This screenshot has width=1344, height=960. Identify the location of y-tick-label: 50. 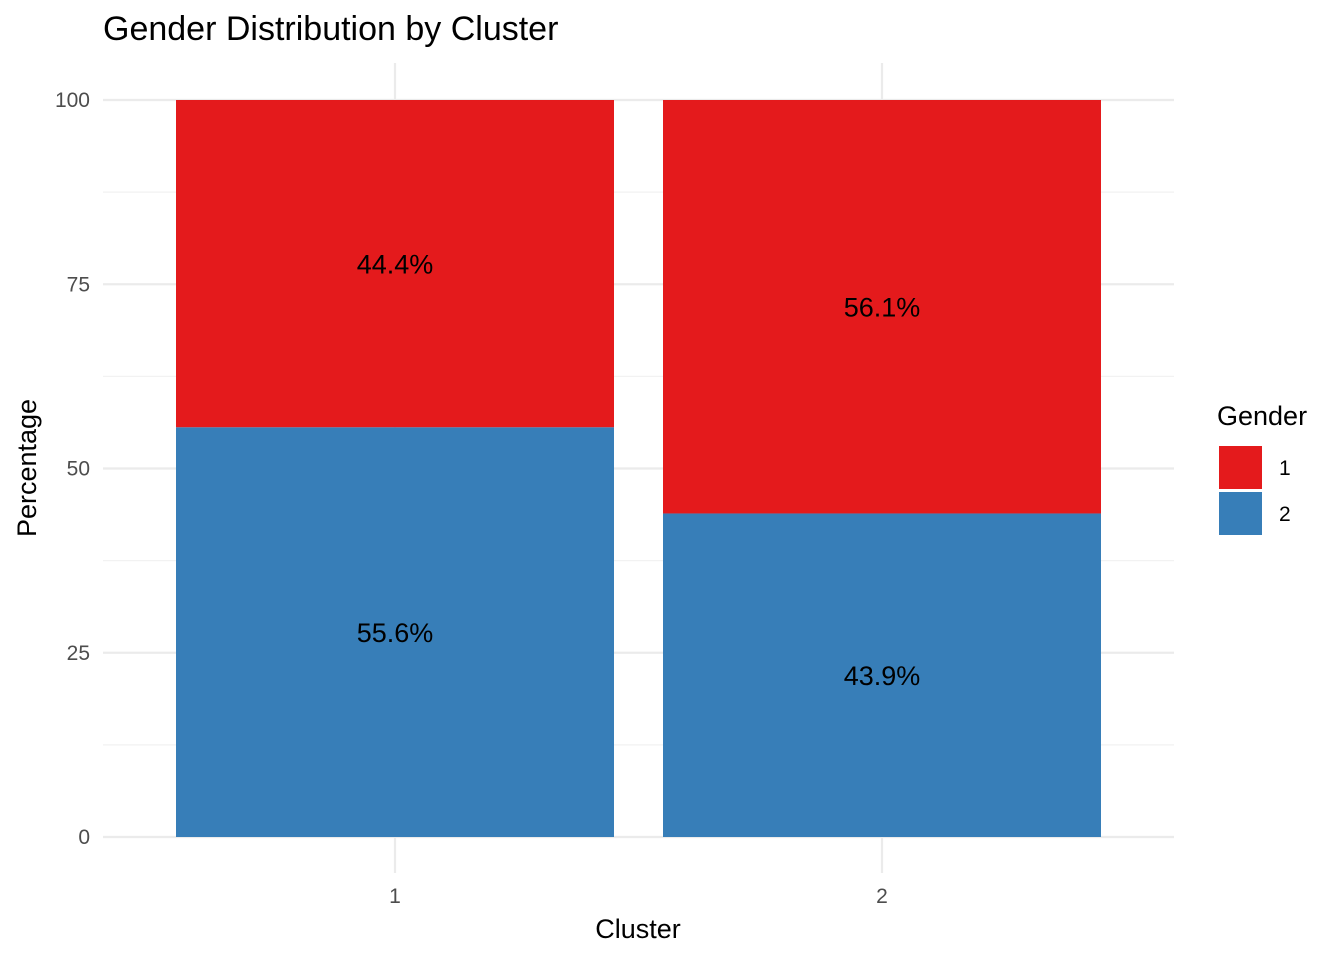
(78, 469).